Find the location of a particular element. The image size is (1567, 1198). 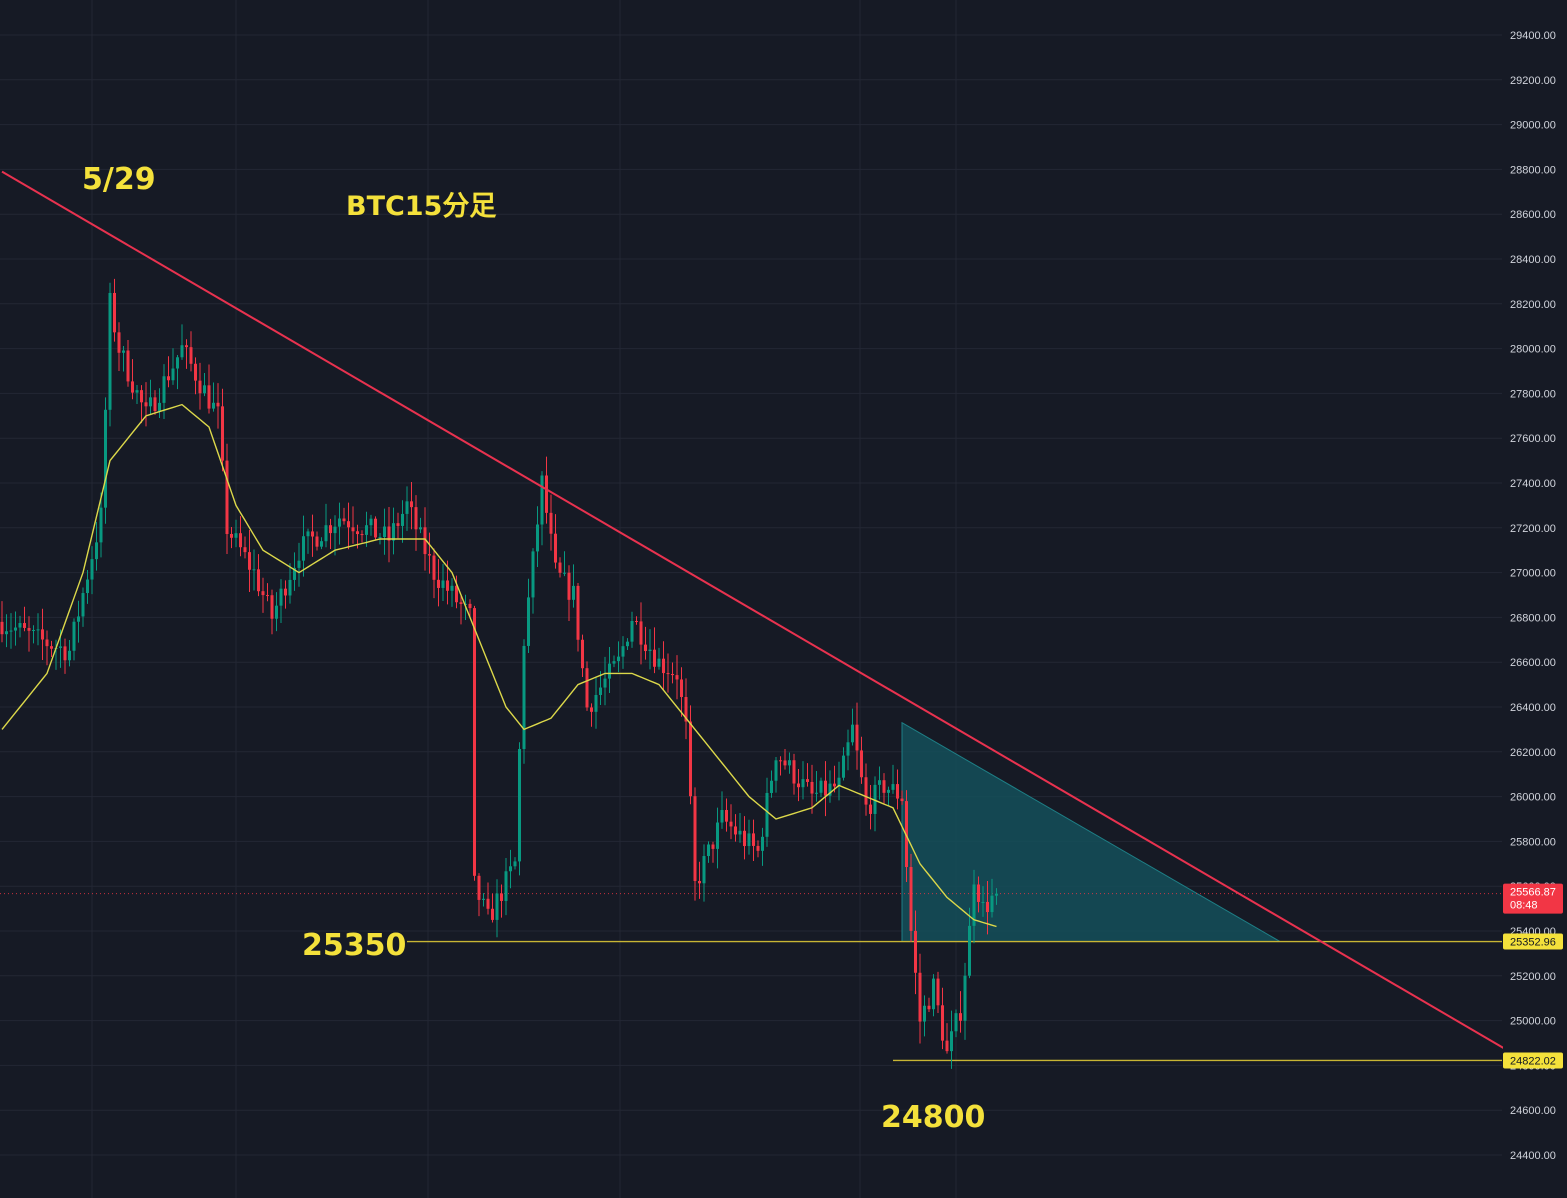

axis-tick-label: 29000.00 is located at coordinates (1533, 126).